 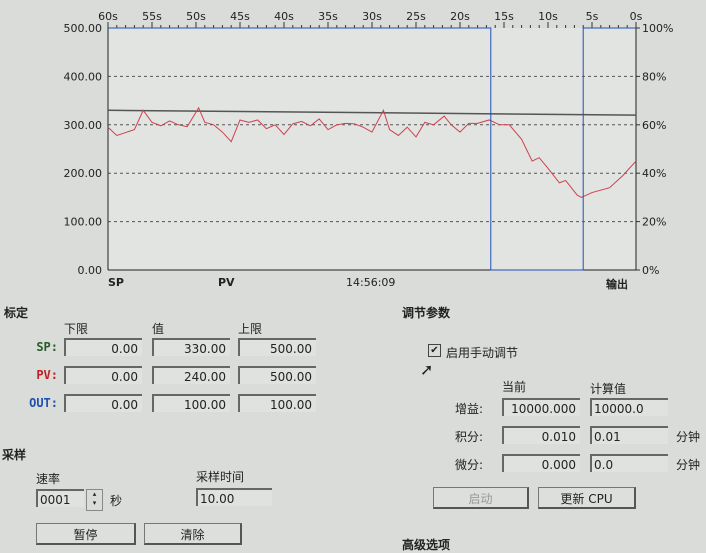 I want to click on y-left-tick: 200.00, so click(x=83, y=173).